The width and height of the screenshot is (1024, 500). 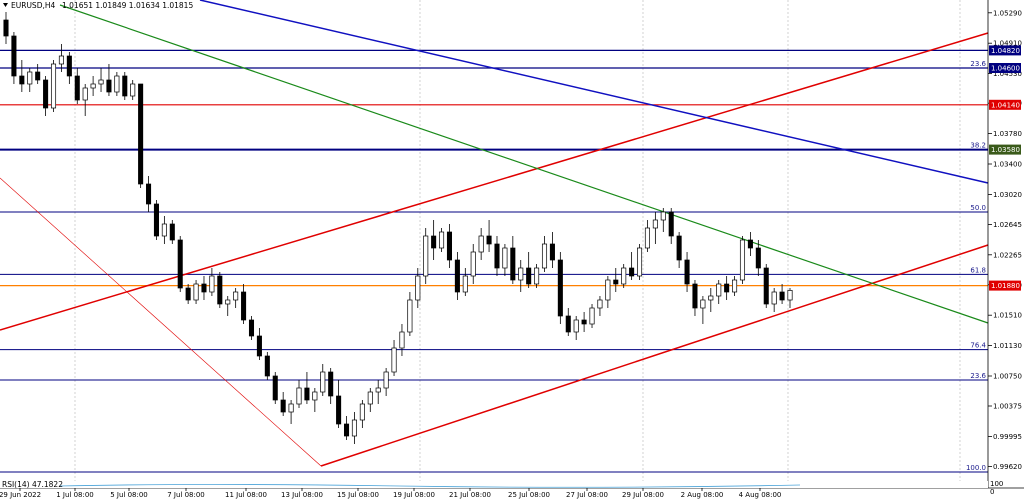 What do you see at coordinates (5, 5) in the screenshot?
I see `header-dropdown-icon` at bounding box center [5, 5].